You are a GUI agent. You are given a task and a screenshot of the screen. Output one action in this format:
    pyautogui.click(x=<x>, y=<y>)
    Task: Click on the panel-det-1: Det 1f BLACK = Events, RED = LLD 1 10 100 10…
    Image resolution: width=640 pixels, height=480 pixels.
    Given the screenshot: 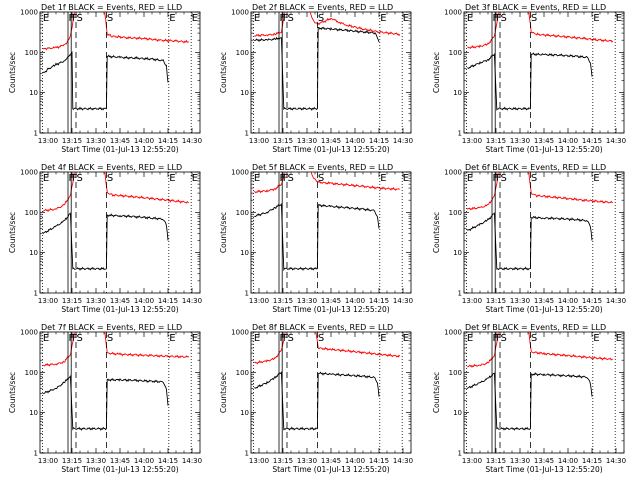 What is the action you would take?
    pyautogui.click(x=105, y=78)
    